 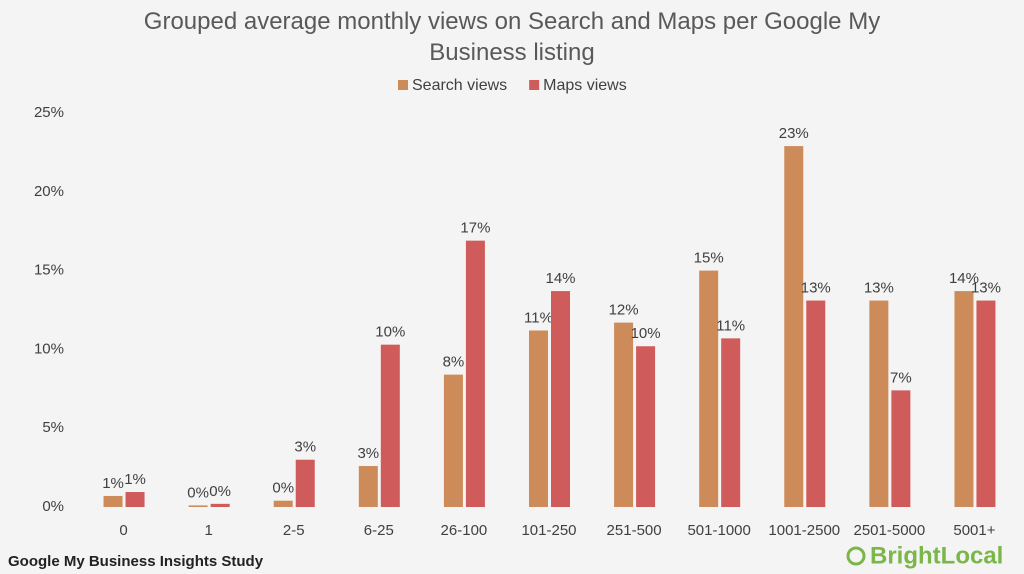 I want to click on x-tick-label: 0, so click(x=123, y=530).